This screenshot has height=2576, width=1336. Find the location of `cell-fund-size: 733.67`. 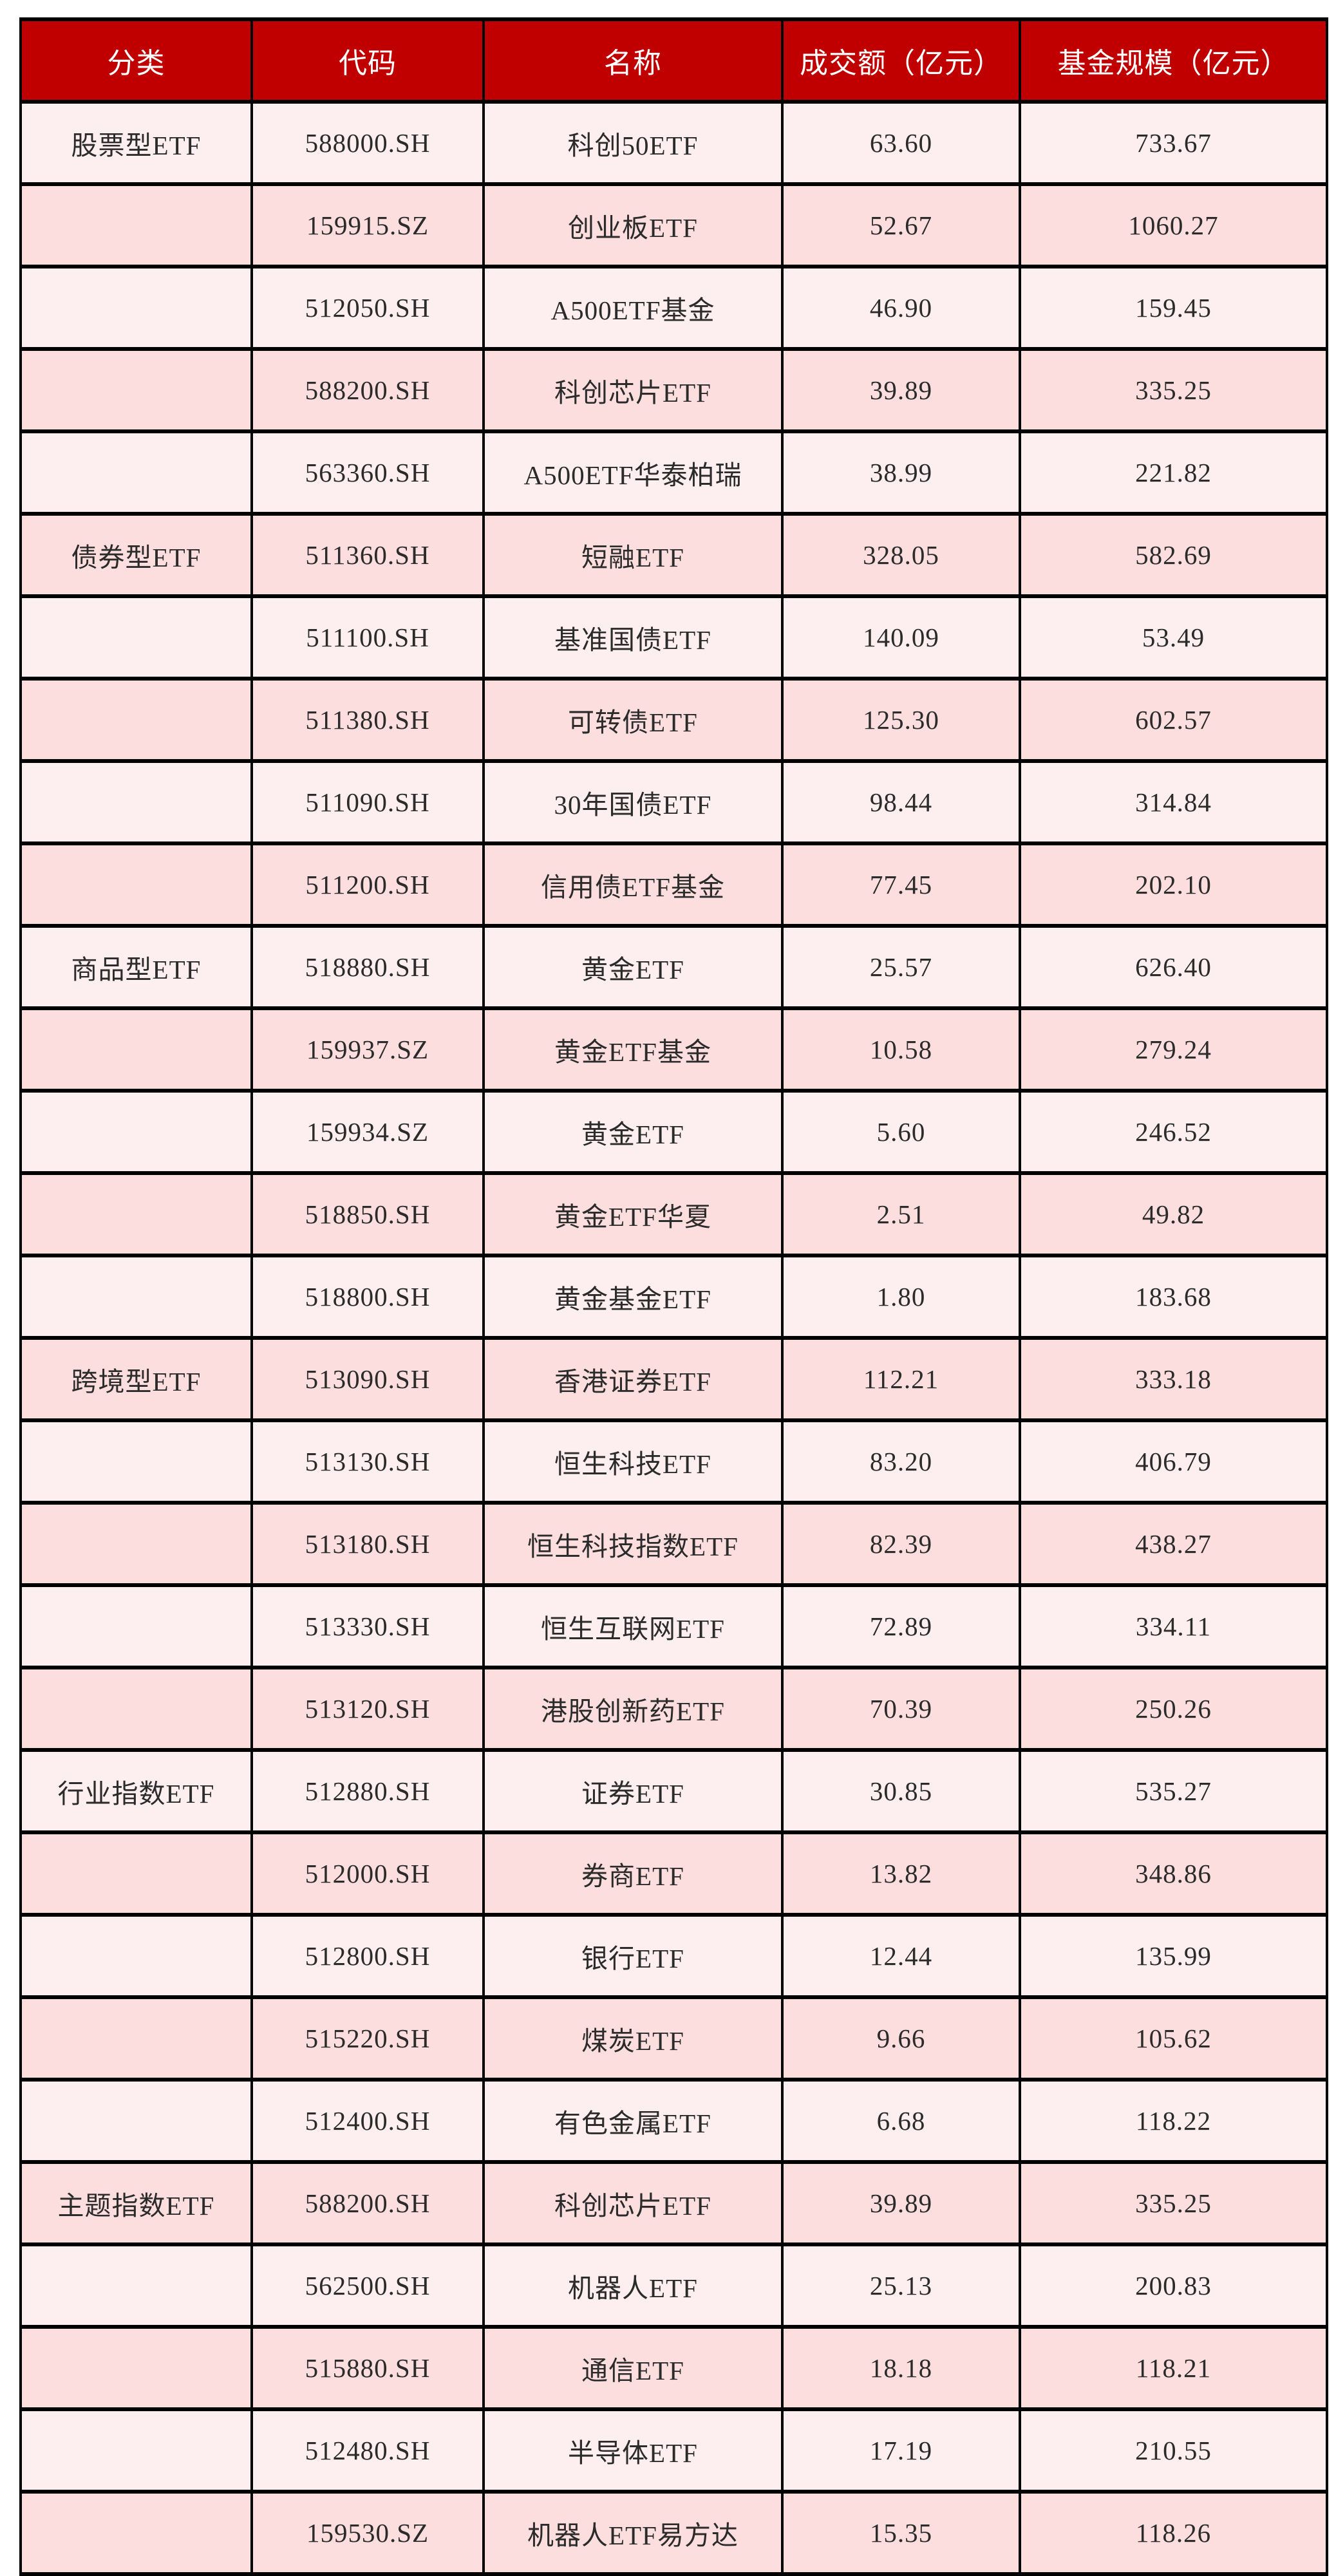

cell-fund-size: 733.67 is located at coordinates (1174, 143).